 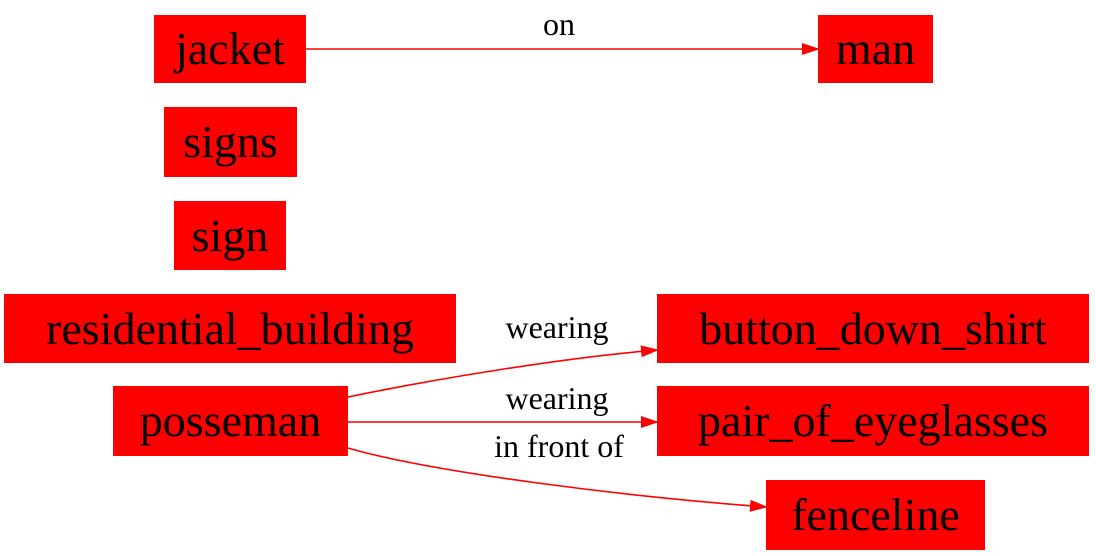 I want to click on edge-label-in-front-of: in front of, so click(x=559, y=446).